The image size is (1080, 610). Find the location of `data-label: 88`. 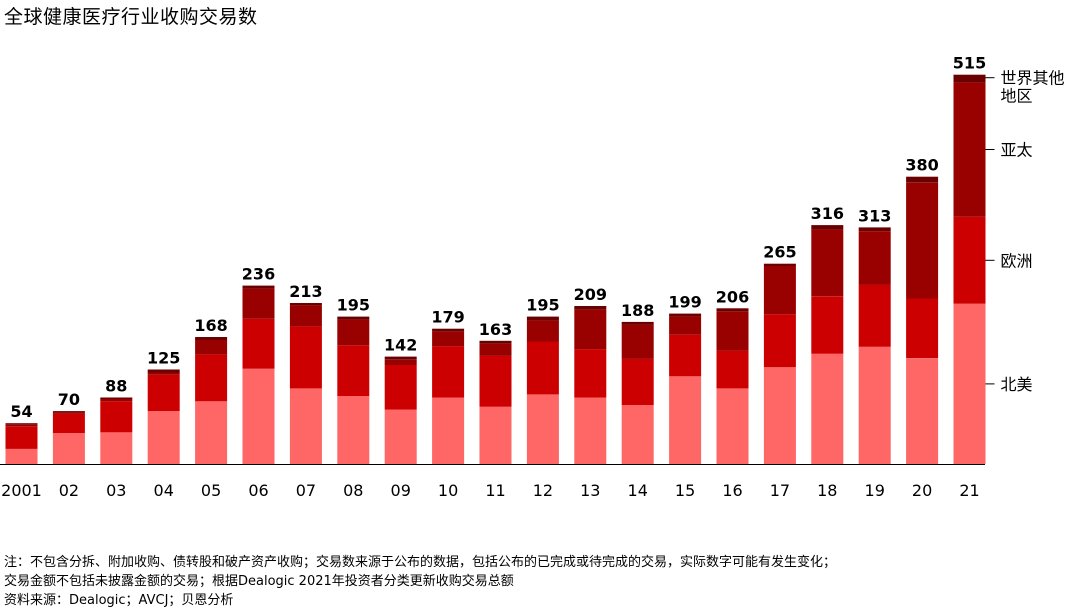

data-label: 88 is located at coordinates (116, 386).